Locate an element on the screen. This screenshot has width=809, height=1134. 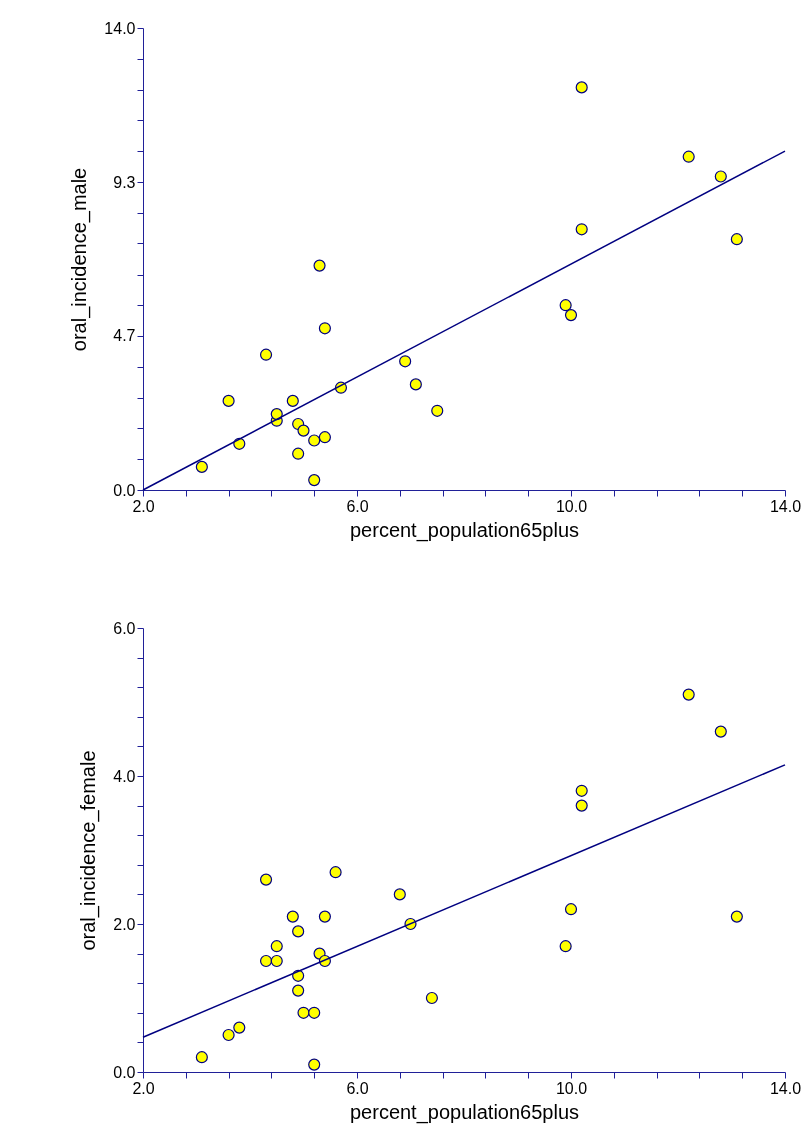
y-axis-title: oral_incidence_male is located at coordinates (80, 259).